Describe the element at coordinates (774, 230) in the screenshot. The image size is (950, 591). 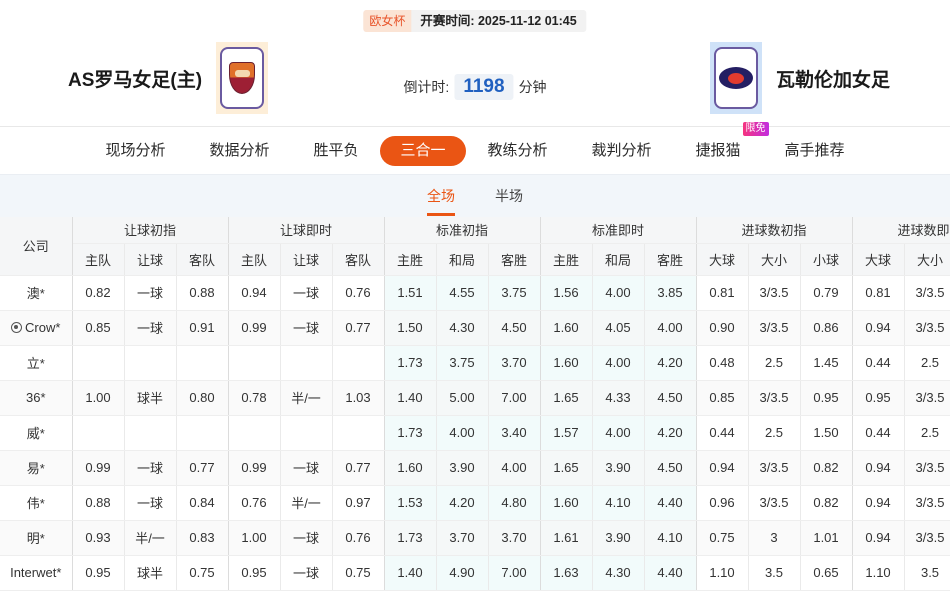
I see `header-group-4: 进球数初指` at that location.